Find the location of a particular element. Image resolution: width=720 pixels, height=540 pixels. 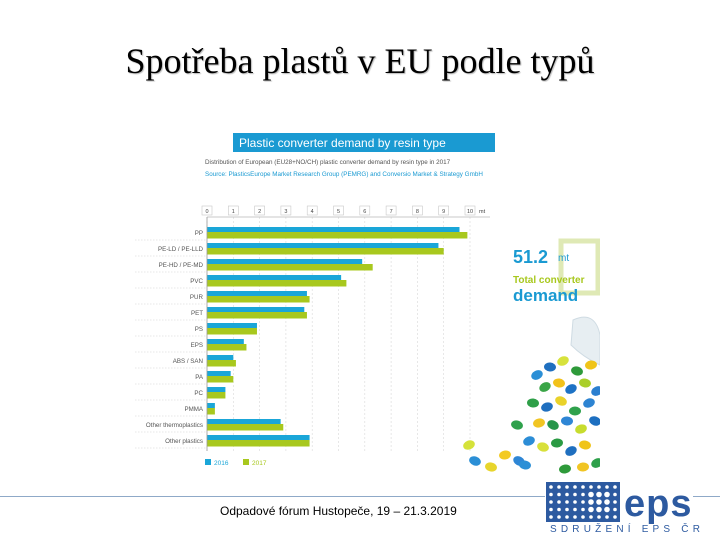

highlight-unit: mt is located at coordinates (563, 258).